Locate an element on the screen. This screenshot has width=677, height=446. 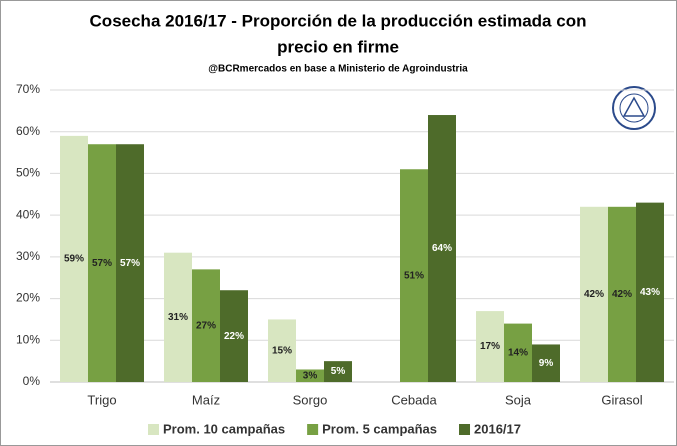
y-tick-label: 40% is located at coordinates (28, 214).